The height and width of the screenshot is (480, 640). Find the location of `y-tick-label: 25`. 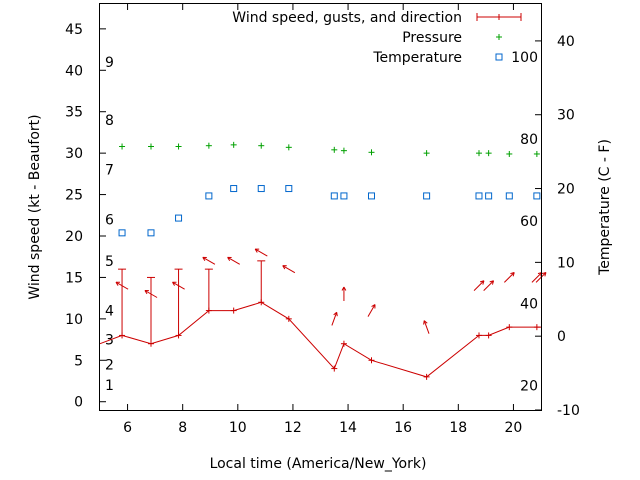

y-tick-label: 25 is located at coordinates (74, 196).